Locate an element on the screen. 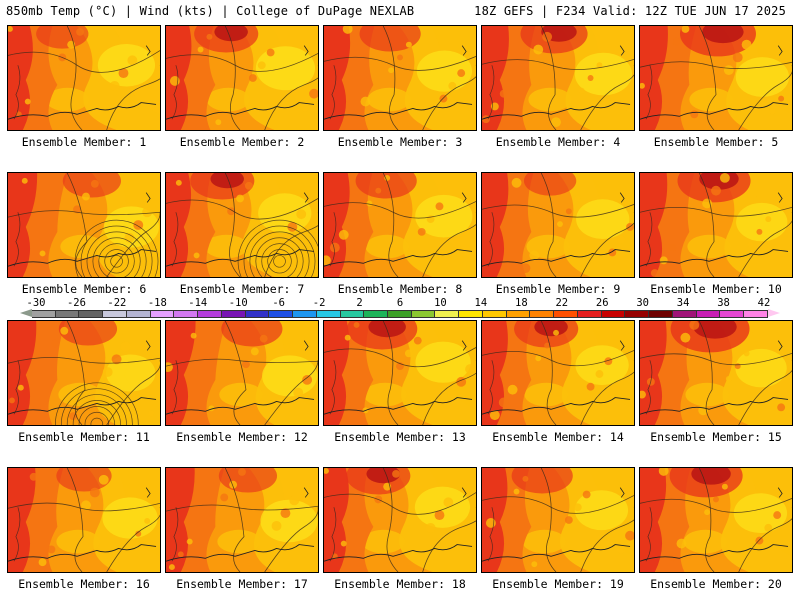 This screenshot has height=600, width=800. ensemble-member-label: Ensemble Member: 18 is located at coordinates (400, 584).